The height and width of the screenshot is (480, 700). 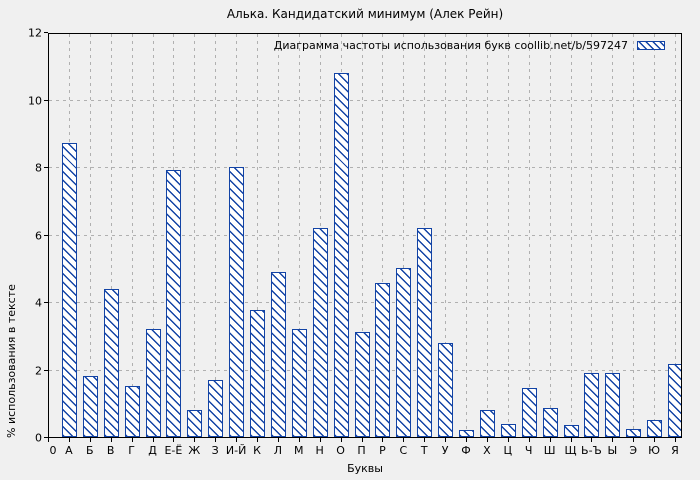 I want to click on x-tick-label: О, so click(x=340, y=450).